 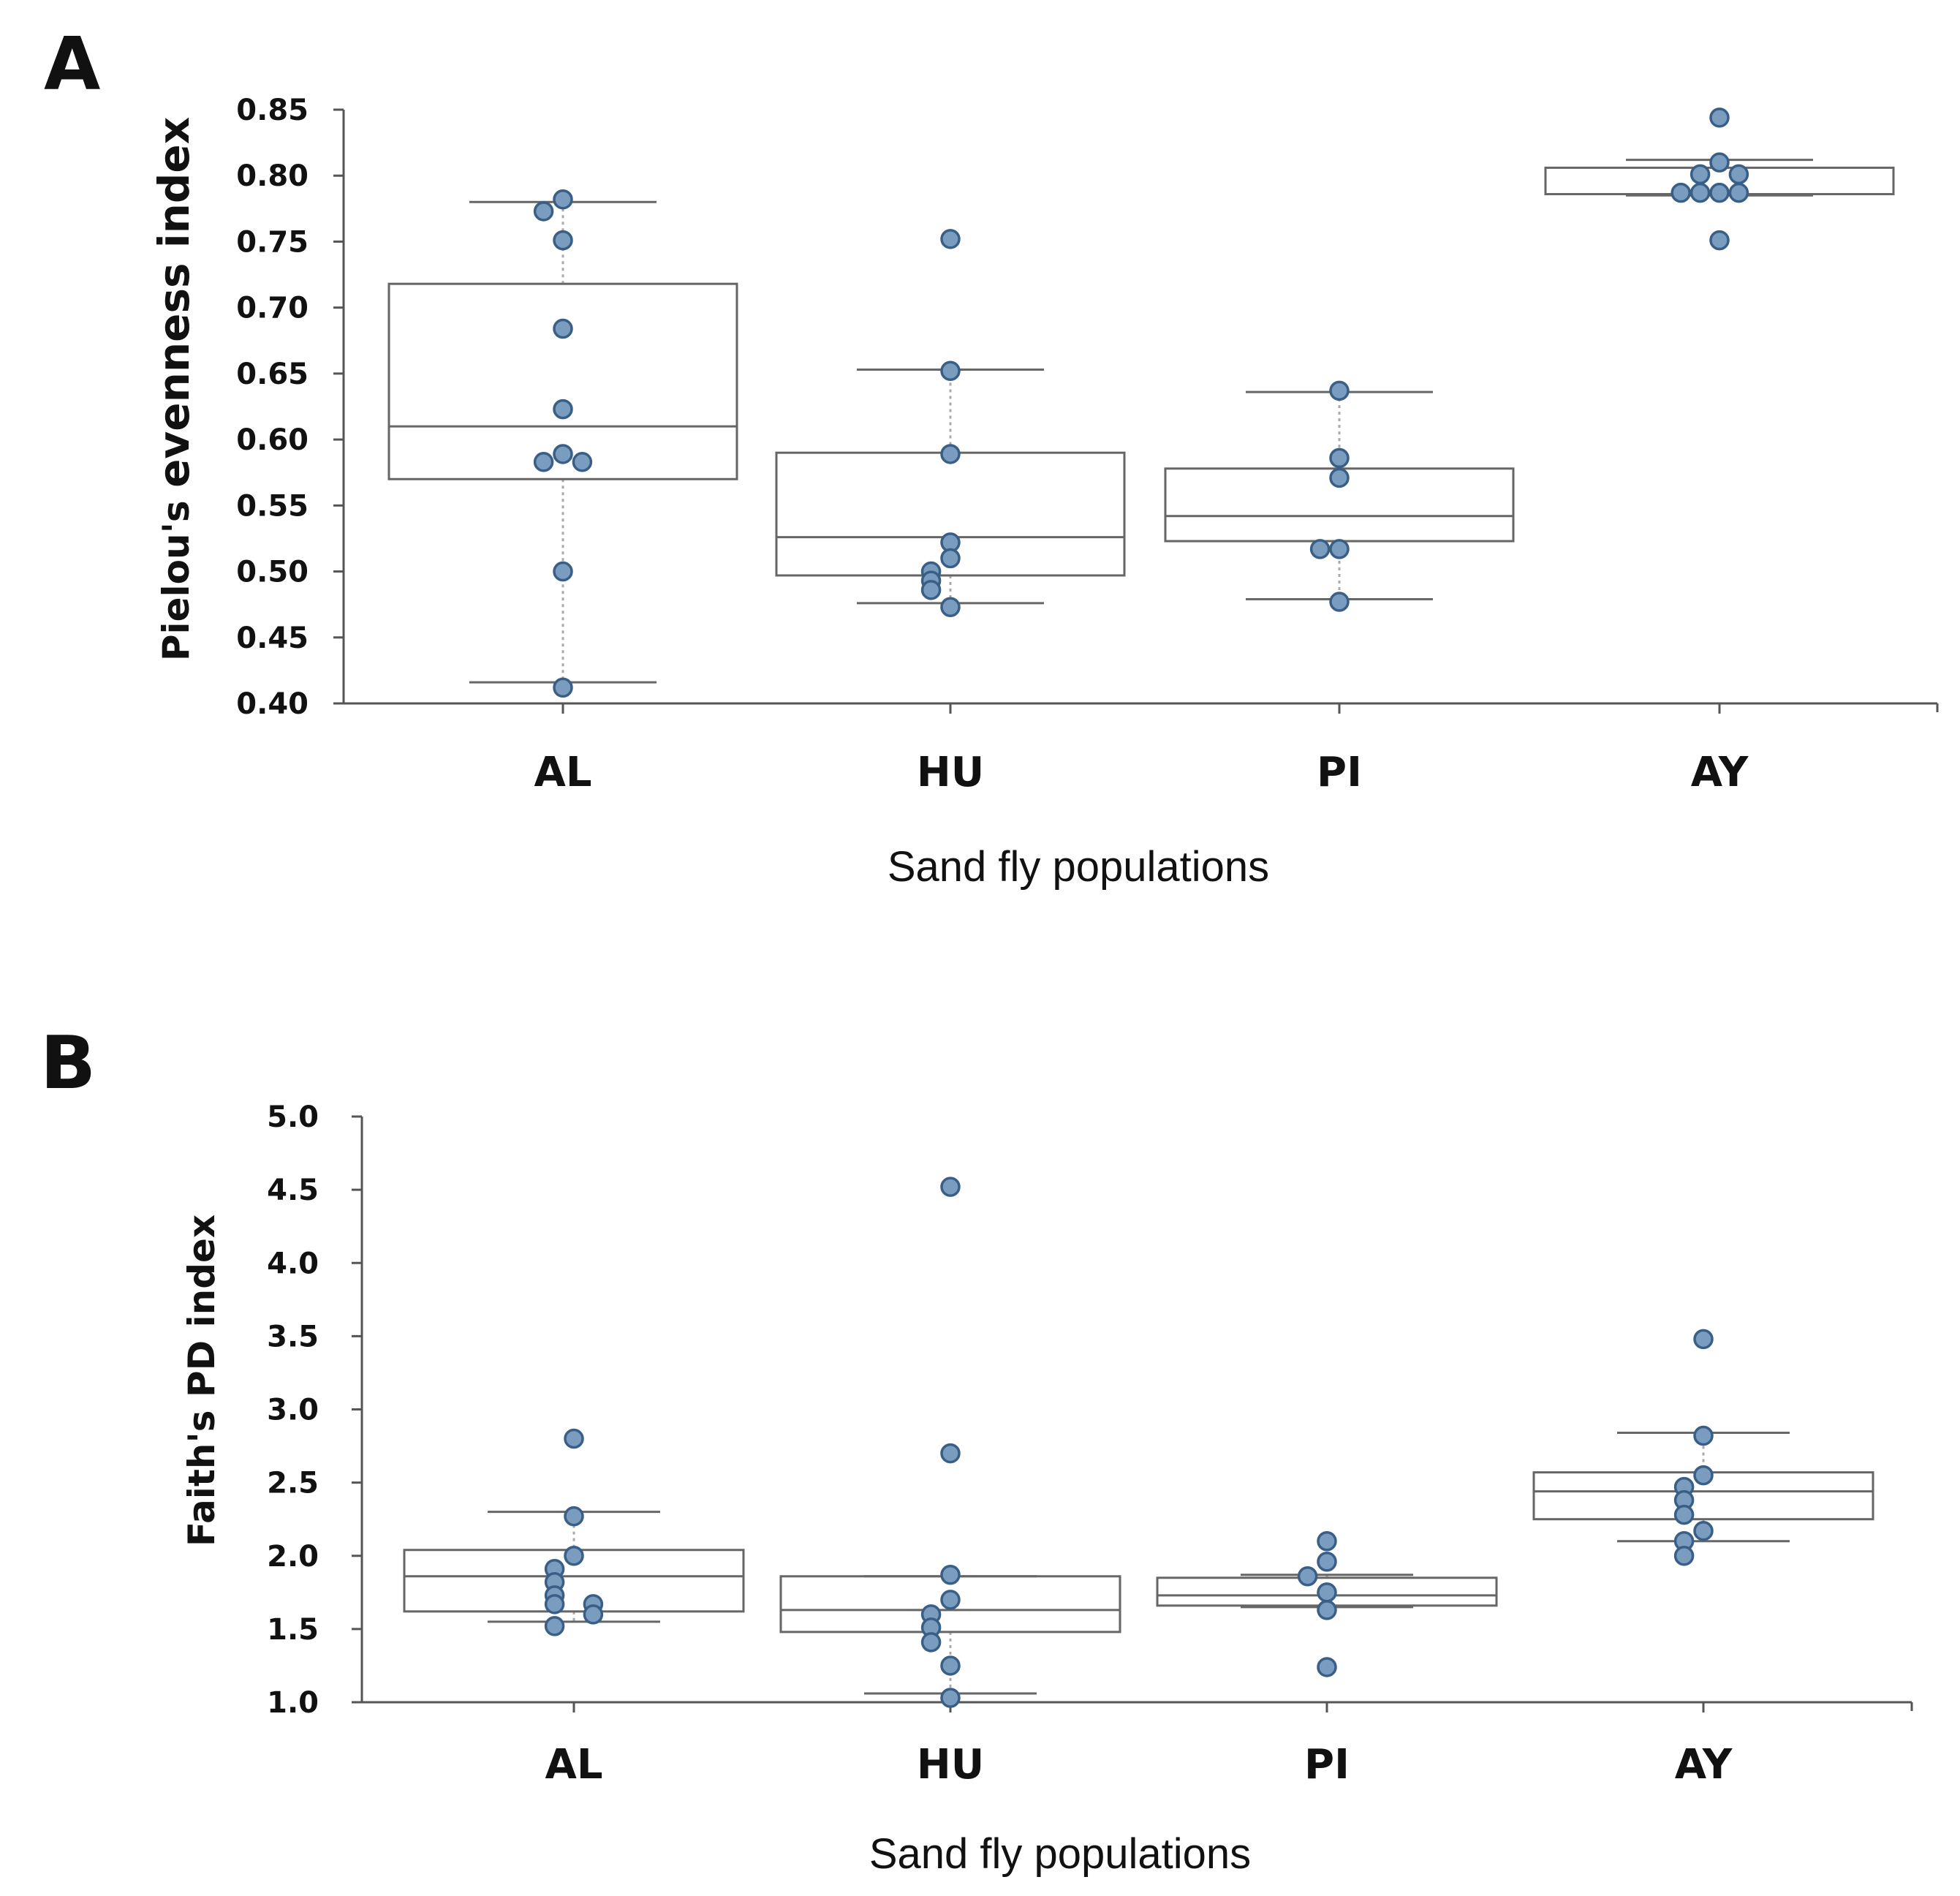 What do you see at coordinates (562, 381) in the screenshot?
I see `panel-a-box` at bounding box center [562, 381].